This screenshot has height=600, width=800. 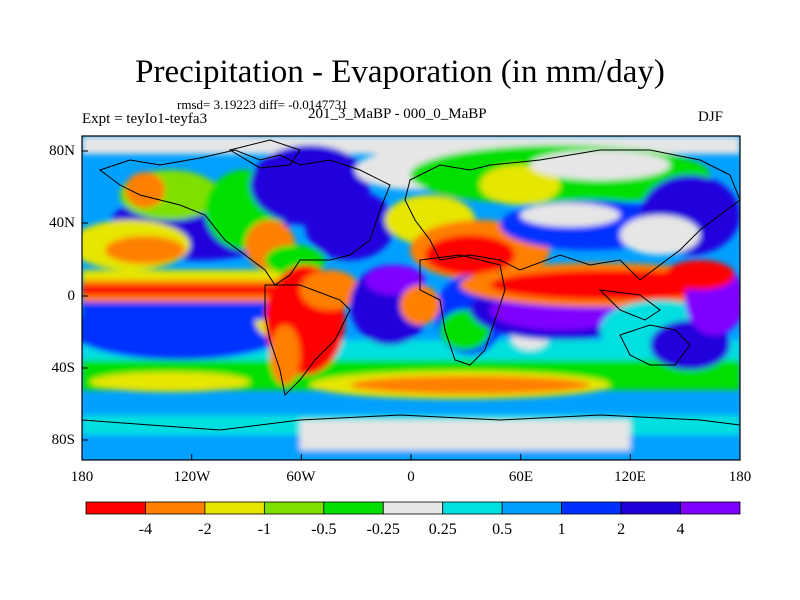 What do you see at coordinates (397, 114) in the screenshot?
I see `period-label: 201_3_MaBP - 000_0_MaBP` at bounding box center [397, 114].